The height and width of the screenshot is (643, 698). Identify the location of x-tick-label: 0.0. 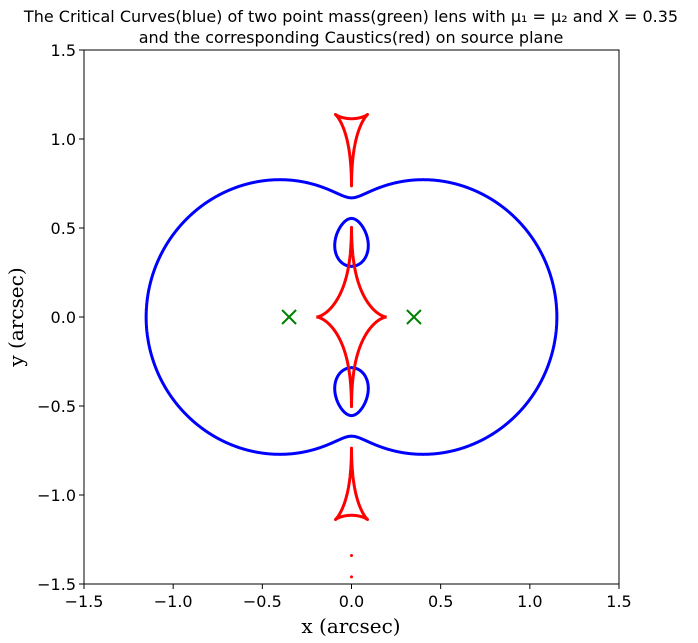
(351, 601).